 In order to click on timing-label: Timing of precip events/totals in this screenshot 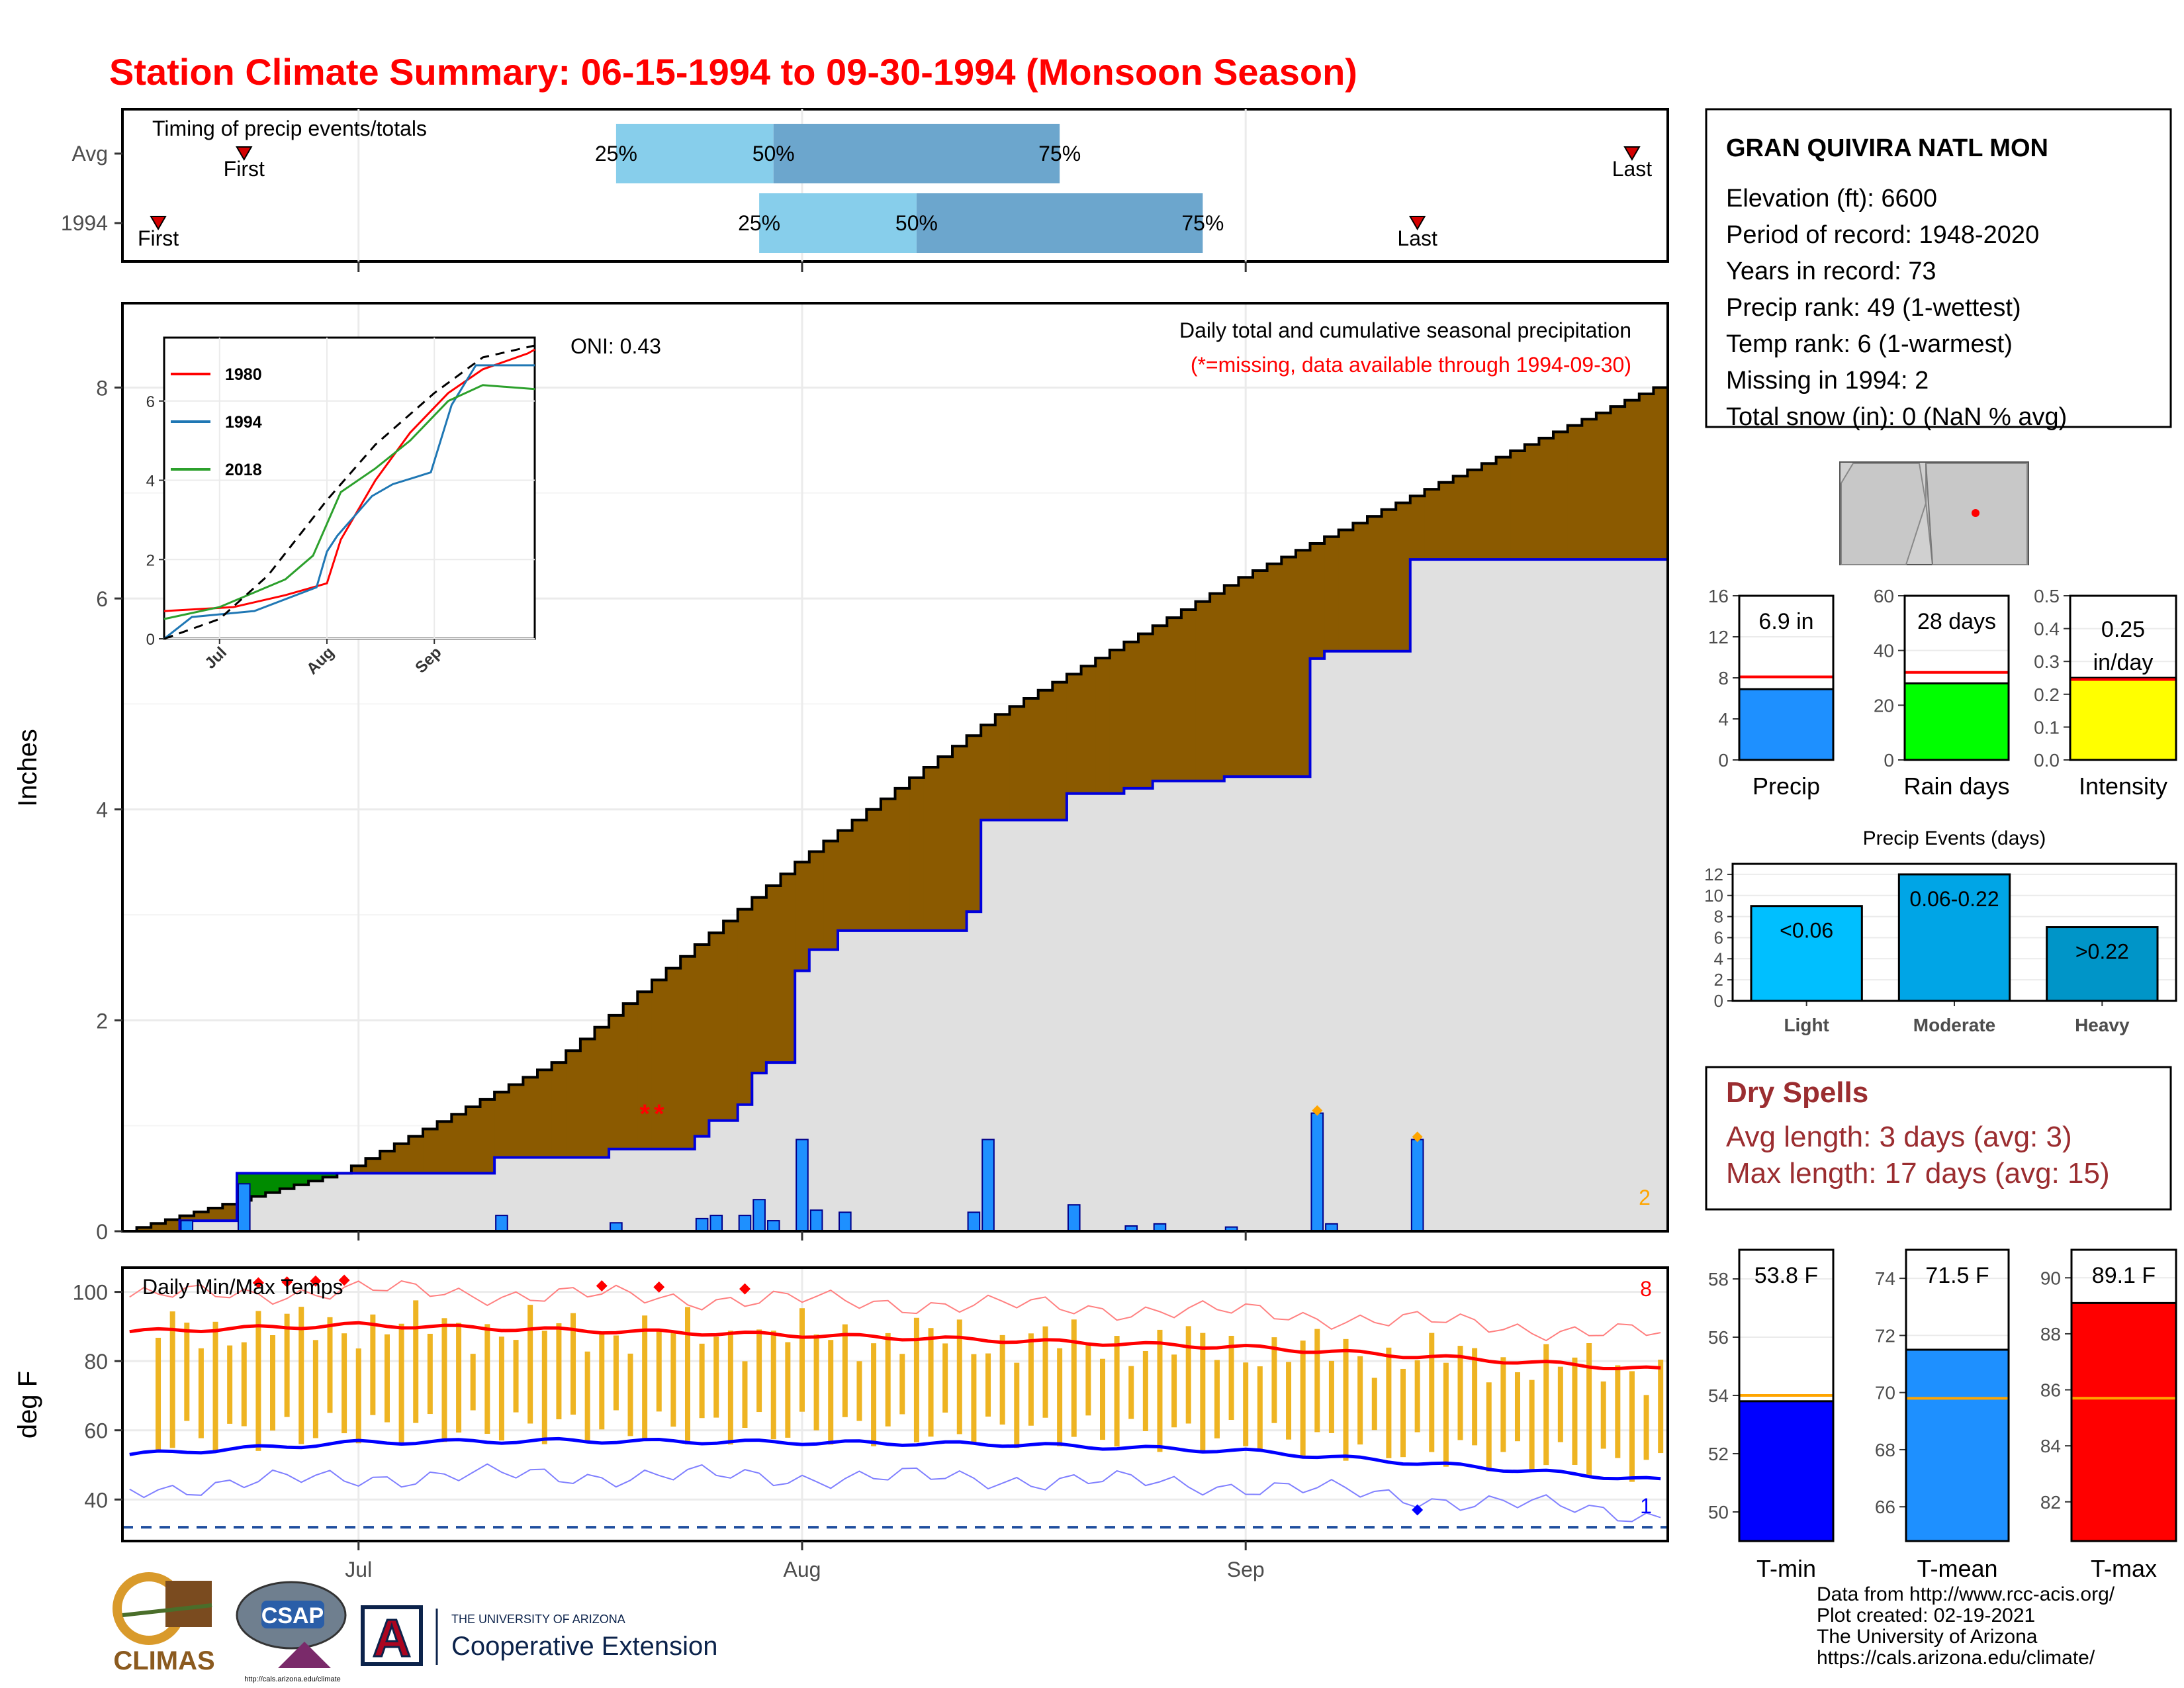, I will do `click(289, 128)`.